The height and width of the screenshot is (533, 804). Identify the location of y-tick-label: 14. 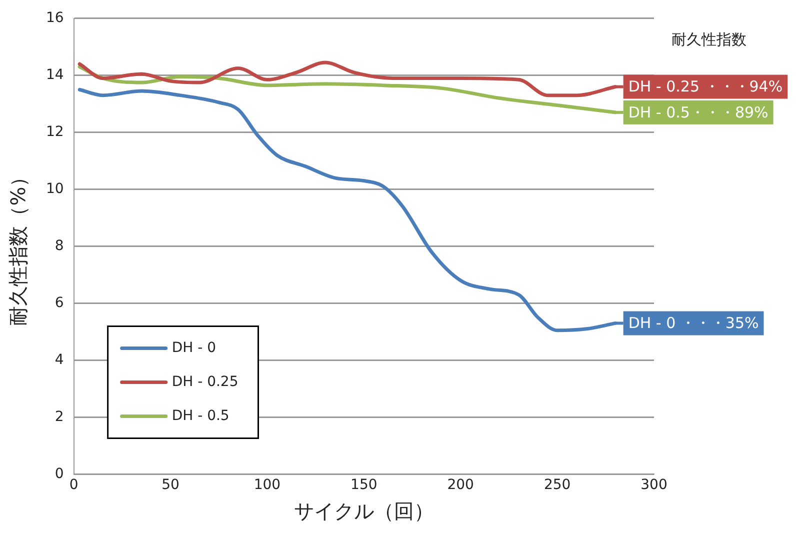
(55, 75).